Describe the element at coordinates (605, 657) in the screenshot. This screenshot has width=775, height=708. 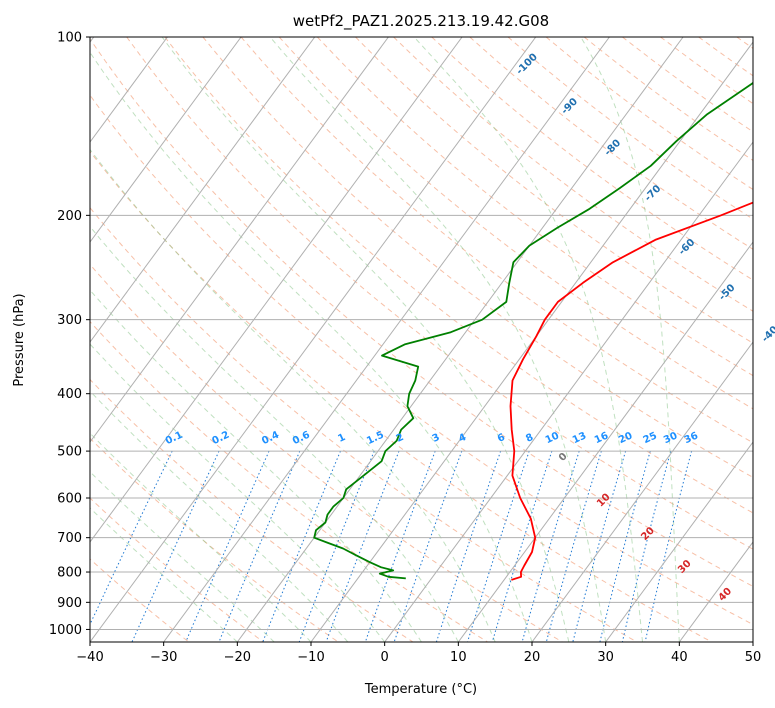
I see `x-tick-label: 30` at that location.